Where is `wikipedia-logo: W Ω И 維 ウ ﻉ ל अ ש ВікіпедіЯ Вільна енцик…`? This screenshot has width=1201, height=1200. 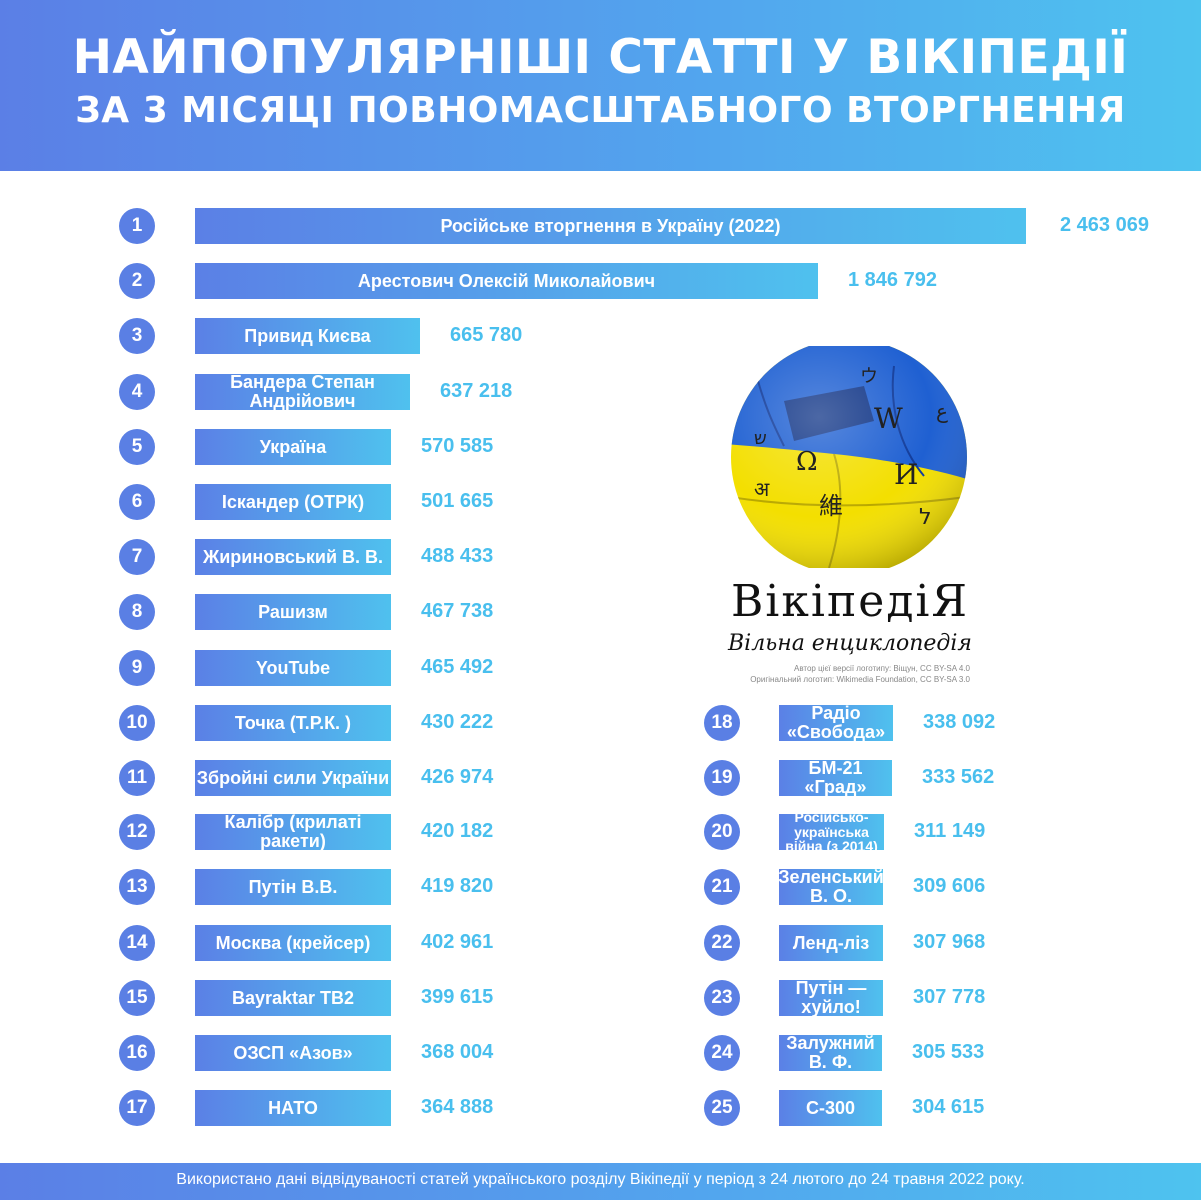
wikipedia-logo: W Ω И 維 ウ ﻉ ל अ ש ВікіпедіЯ Вільна енцик… is located at coordinates (850, 515).